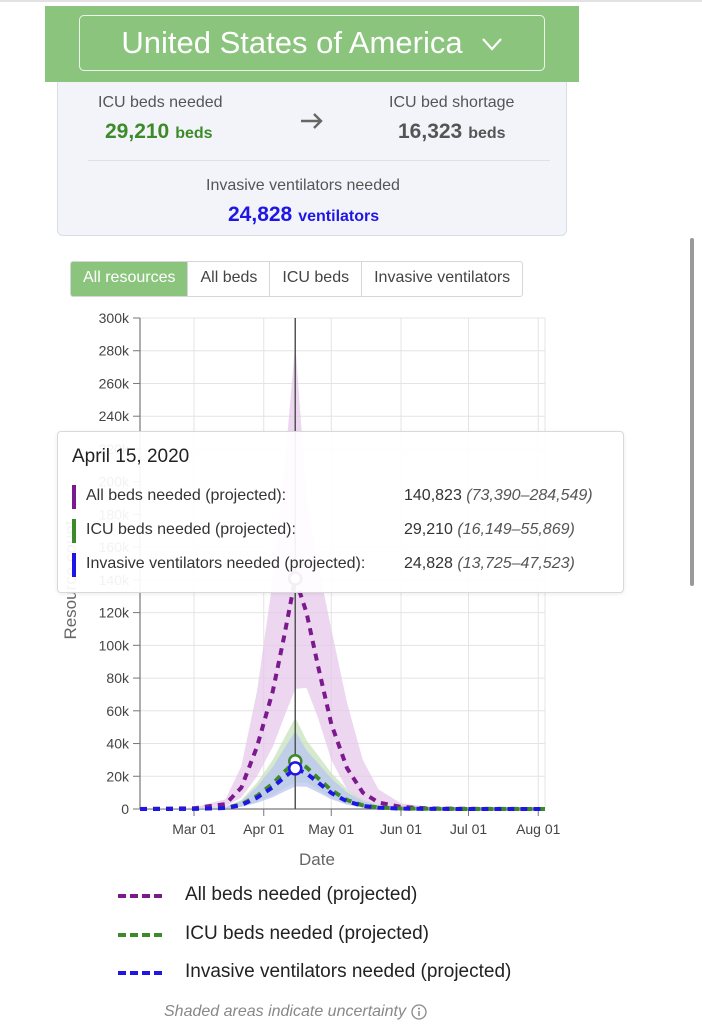 The height and width of the screenshot is (1024, 702). I want to click on tooltip-label: Invasive ventilators needed (projected):, so click(226, 563).